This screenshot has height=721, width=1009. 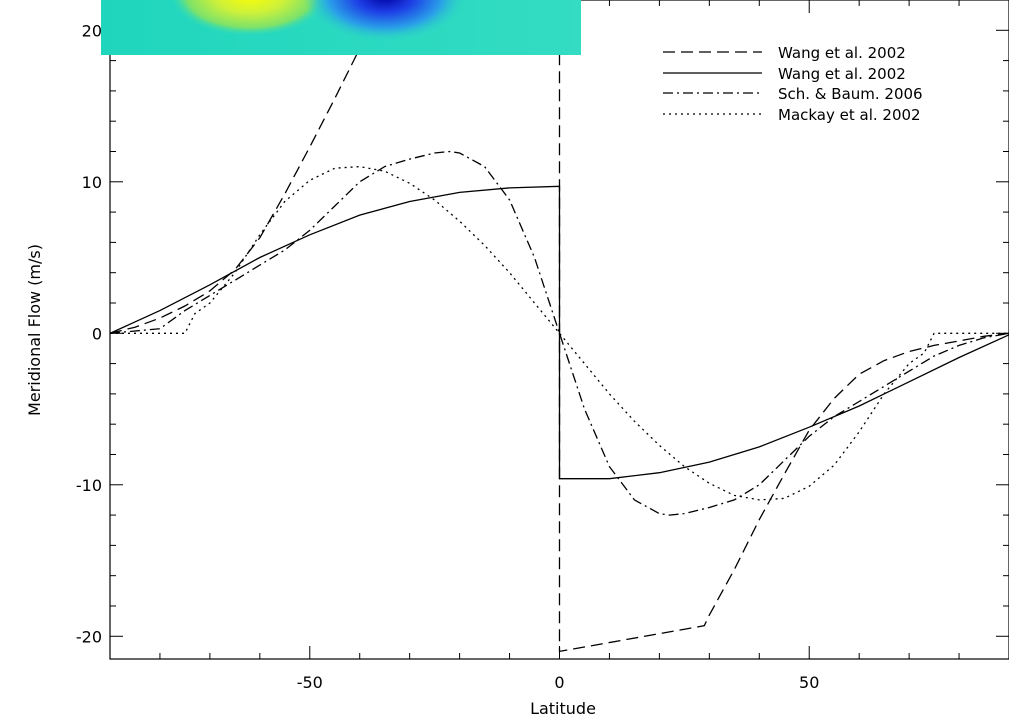 What do you see at coordinates (563, 708) in the screenshot?
I see `x-axis-label: Latitude` at bounding box center [563, 708].